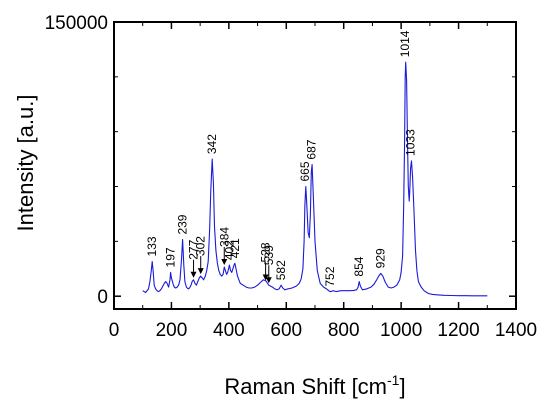 Image resolution: width=550 pixels, height=410 pixels. I want to click on x-axis-title: Raman Shift [cm-1], so click(314, 385).